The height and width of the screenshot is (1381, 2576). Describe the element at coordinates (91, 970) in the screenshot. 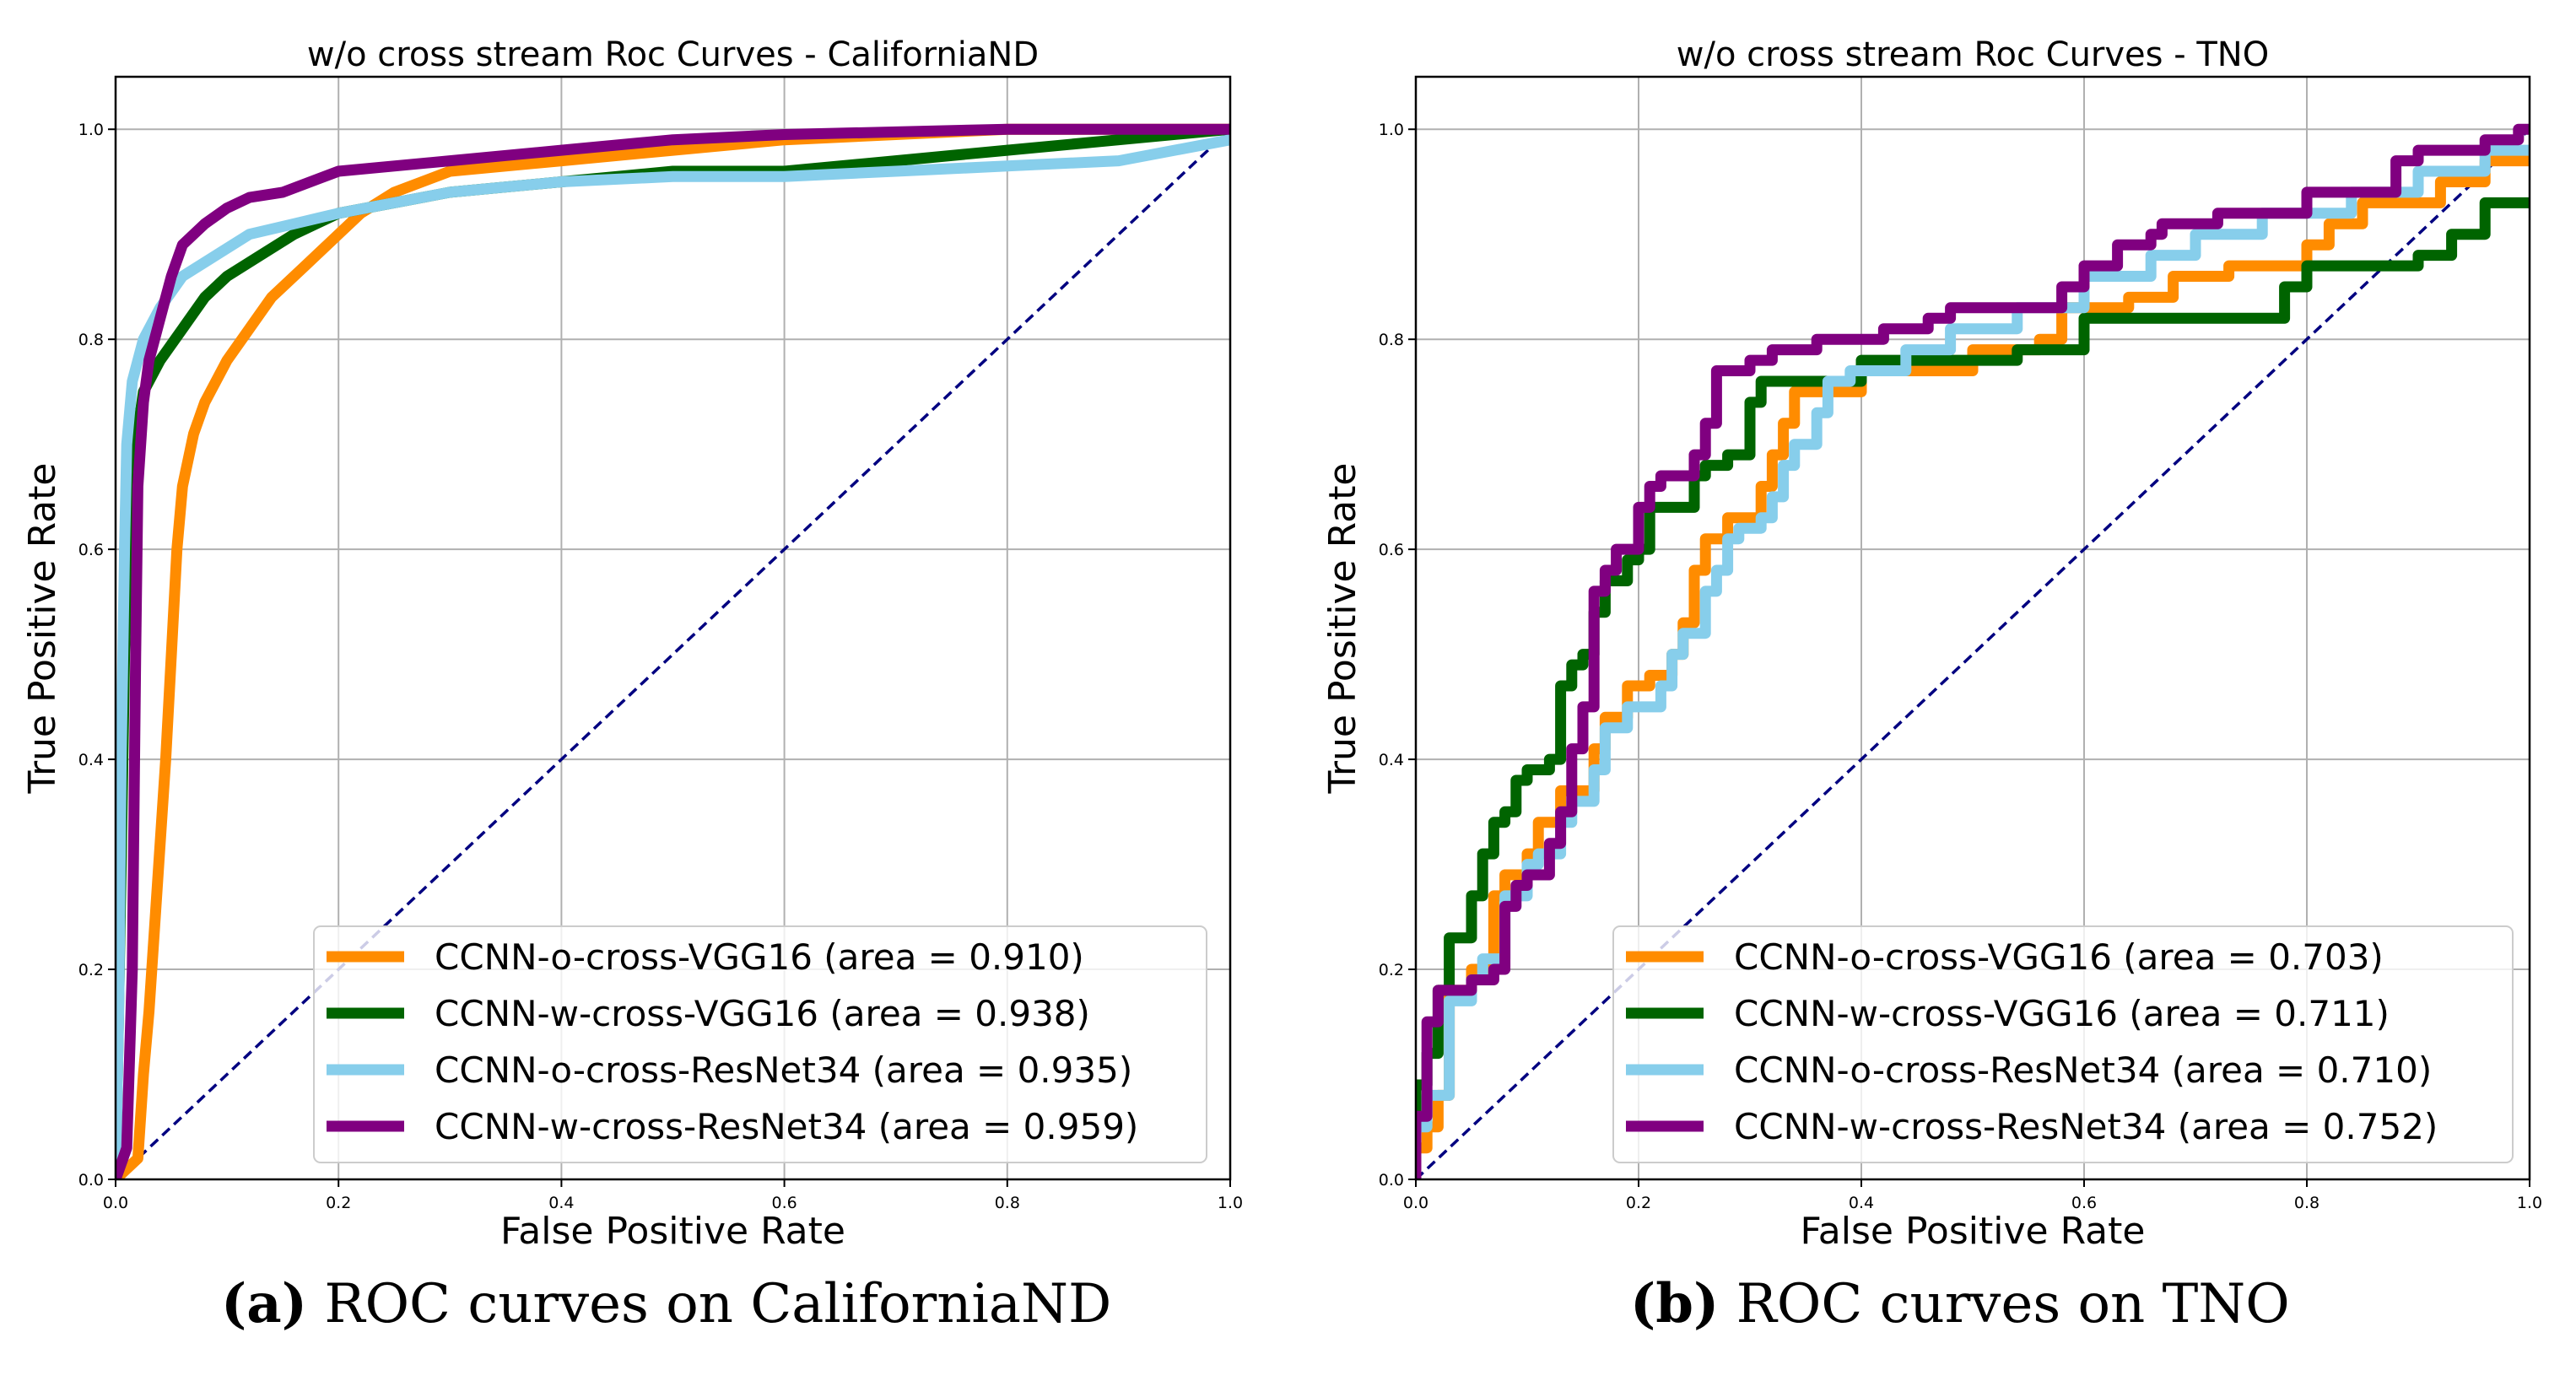

I see `chart-a-ytick-label: 0.2` at that location.